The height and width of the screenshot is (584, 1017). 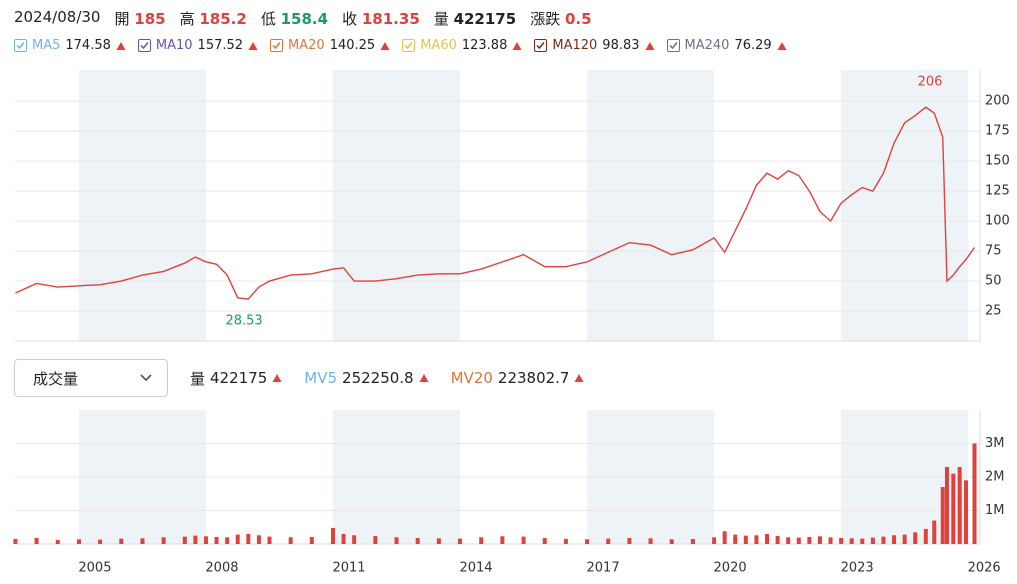 What do you see at coordinates (995, 443) in the screenshot?
I see `y-tick-label: 3M` at bounding box center [995, 443].